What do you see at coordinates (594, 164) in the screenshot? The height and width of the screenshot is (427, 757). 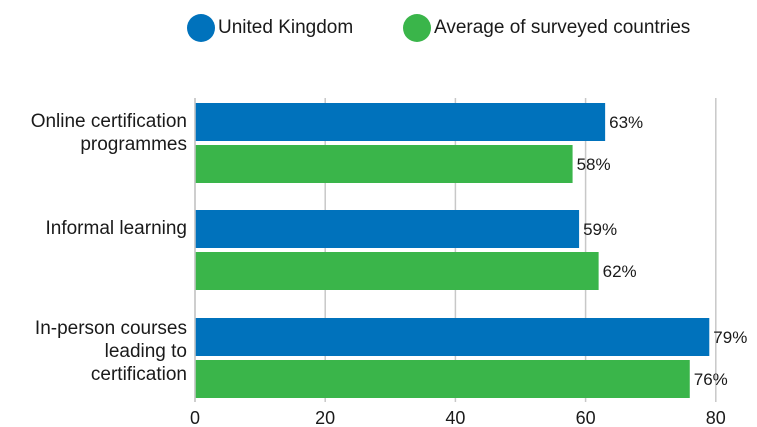 I see `data-label-0-1: 58%` at bounding box center [594, 164].